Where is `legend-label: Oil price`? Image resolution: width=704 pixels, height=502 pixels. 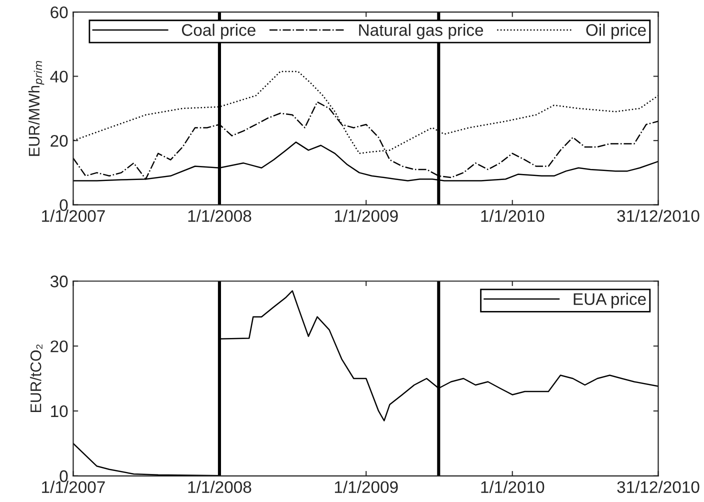
legend-label: Oil price is located at coordinates (616, 32).